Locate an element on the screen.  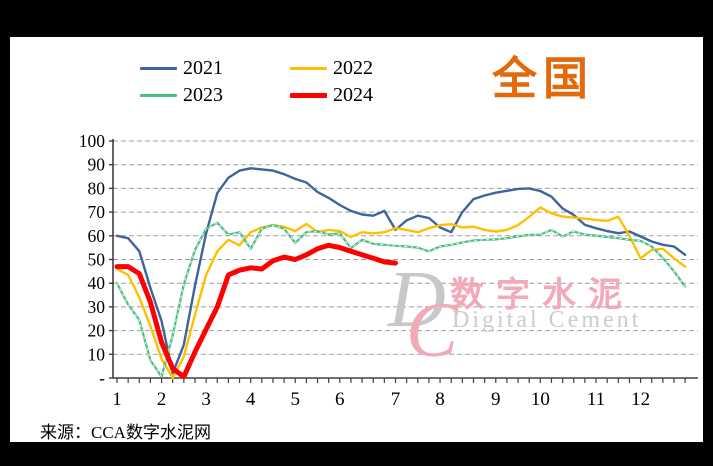
legend-label-2024: 2024 is located at coordinates (353, 95).